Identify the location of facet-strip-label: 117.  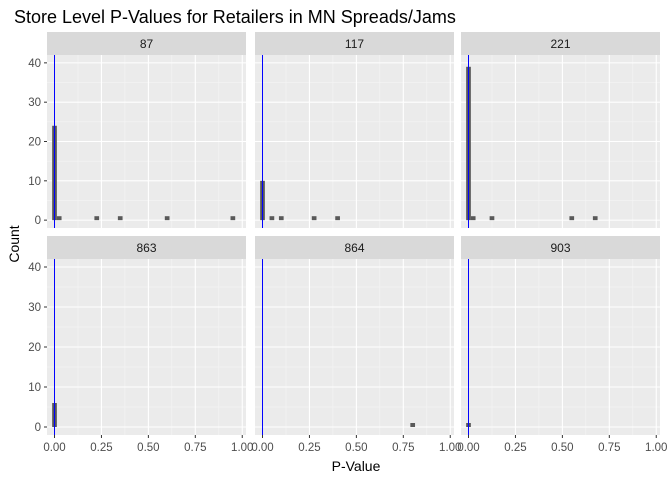
(354, 44).